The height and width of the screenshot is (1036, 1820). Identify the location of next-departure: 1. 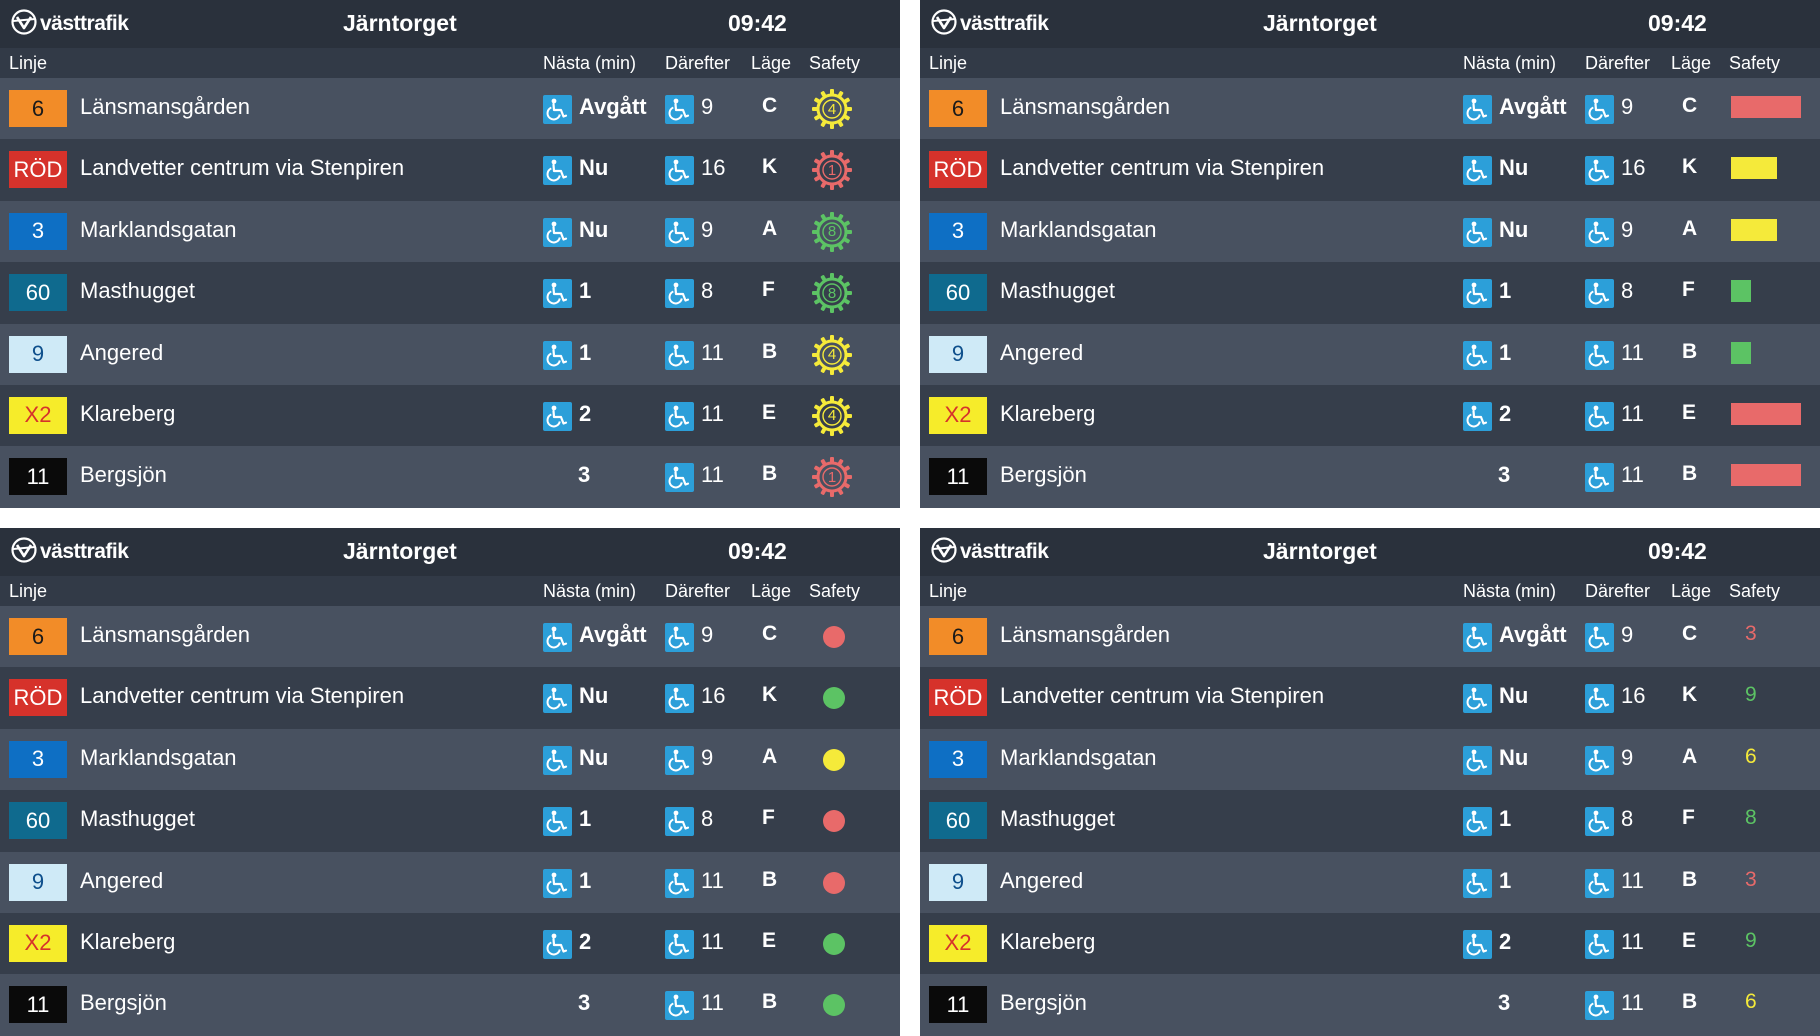
(585, 819).